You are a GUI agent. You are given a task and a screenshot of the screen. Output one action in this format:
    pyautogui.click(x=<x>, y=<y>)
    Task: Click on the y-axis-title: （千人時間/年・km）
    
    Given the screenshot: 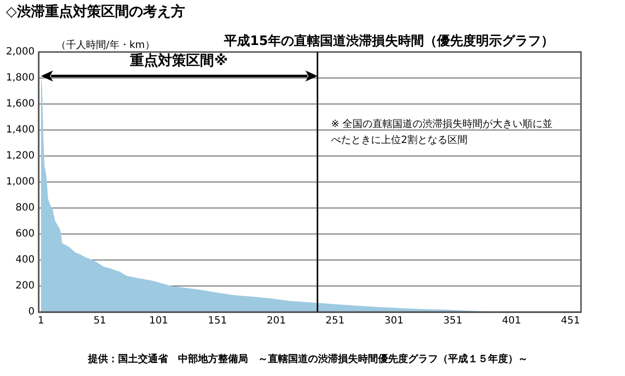 What is the action you would take?
    pyautogui.click(x=105, y=45)
    